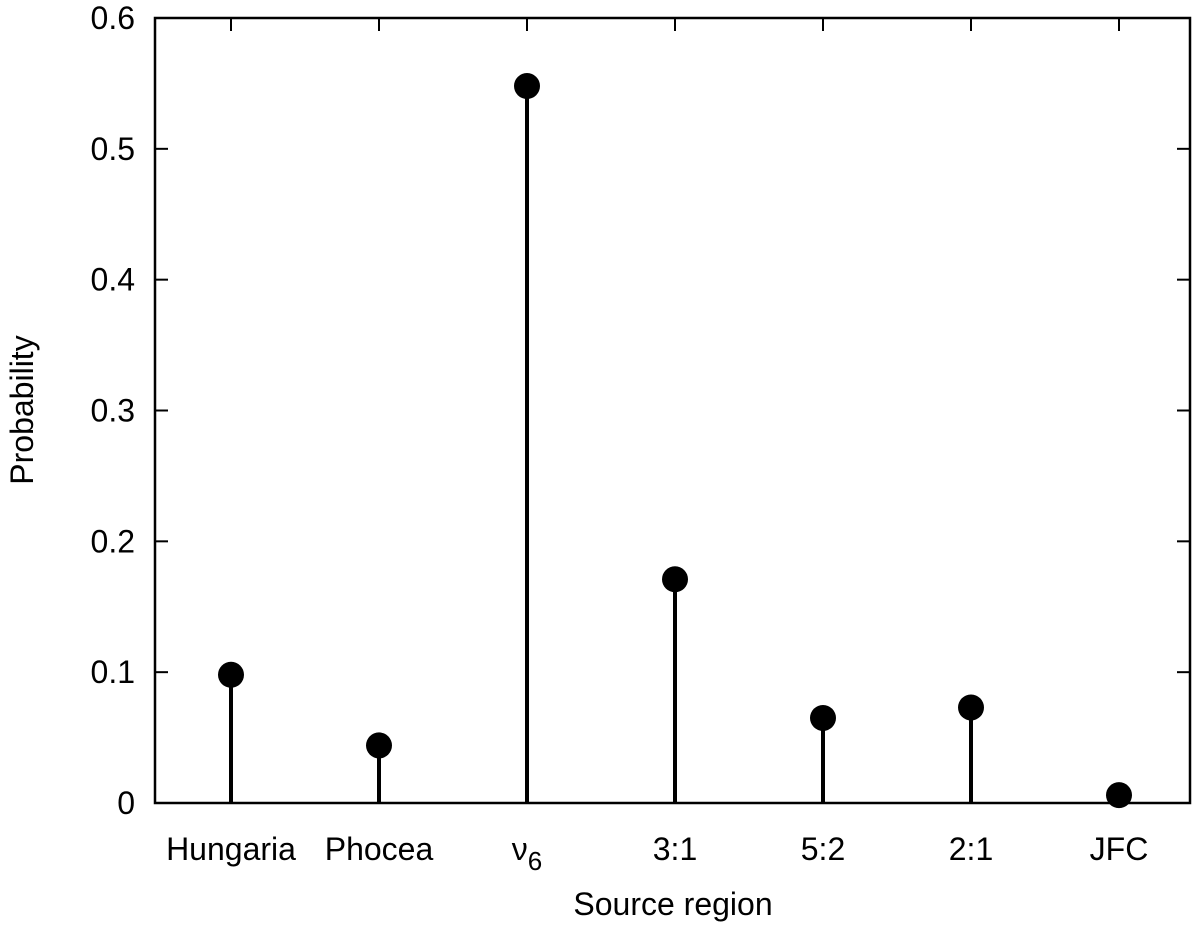  Describe the element at coordinates (113, 280) in the screenshot. I see `y-tick-label: 0.4` at that location.